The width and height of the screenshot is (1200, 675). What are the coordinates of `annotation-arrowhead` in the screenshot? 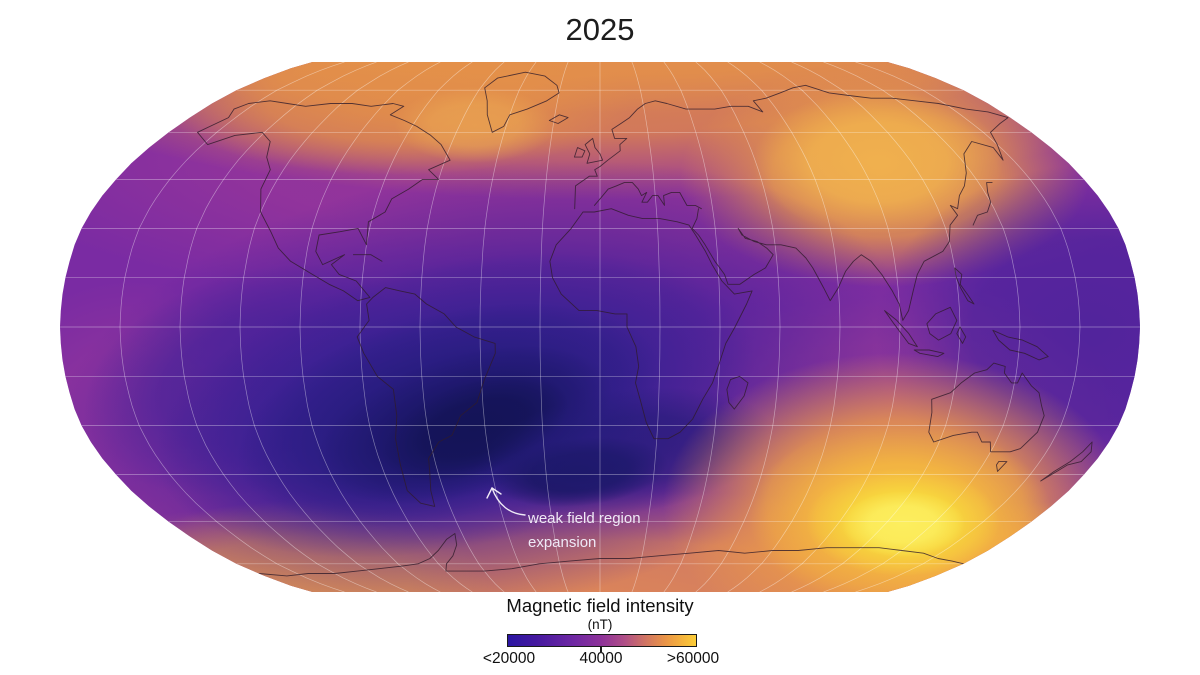 It's located at (494, 493).